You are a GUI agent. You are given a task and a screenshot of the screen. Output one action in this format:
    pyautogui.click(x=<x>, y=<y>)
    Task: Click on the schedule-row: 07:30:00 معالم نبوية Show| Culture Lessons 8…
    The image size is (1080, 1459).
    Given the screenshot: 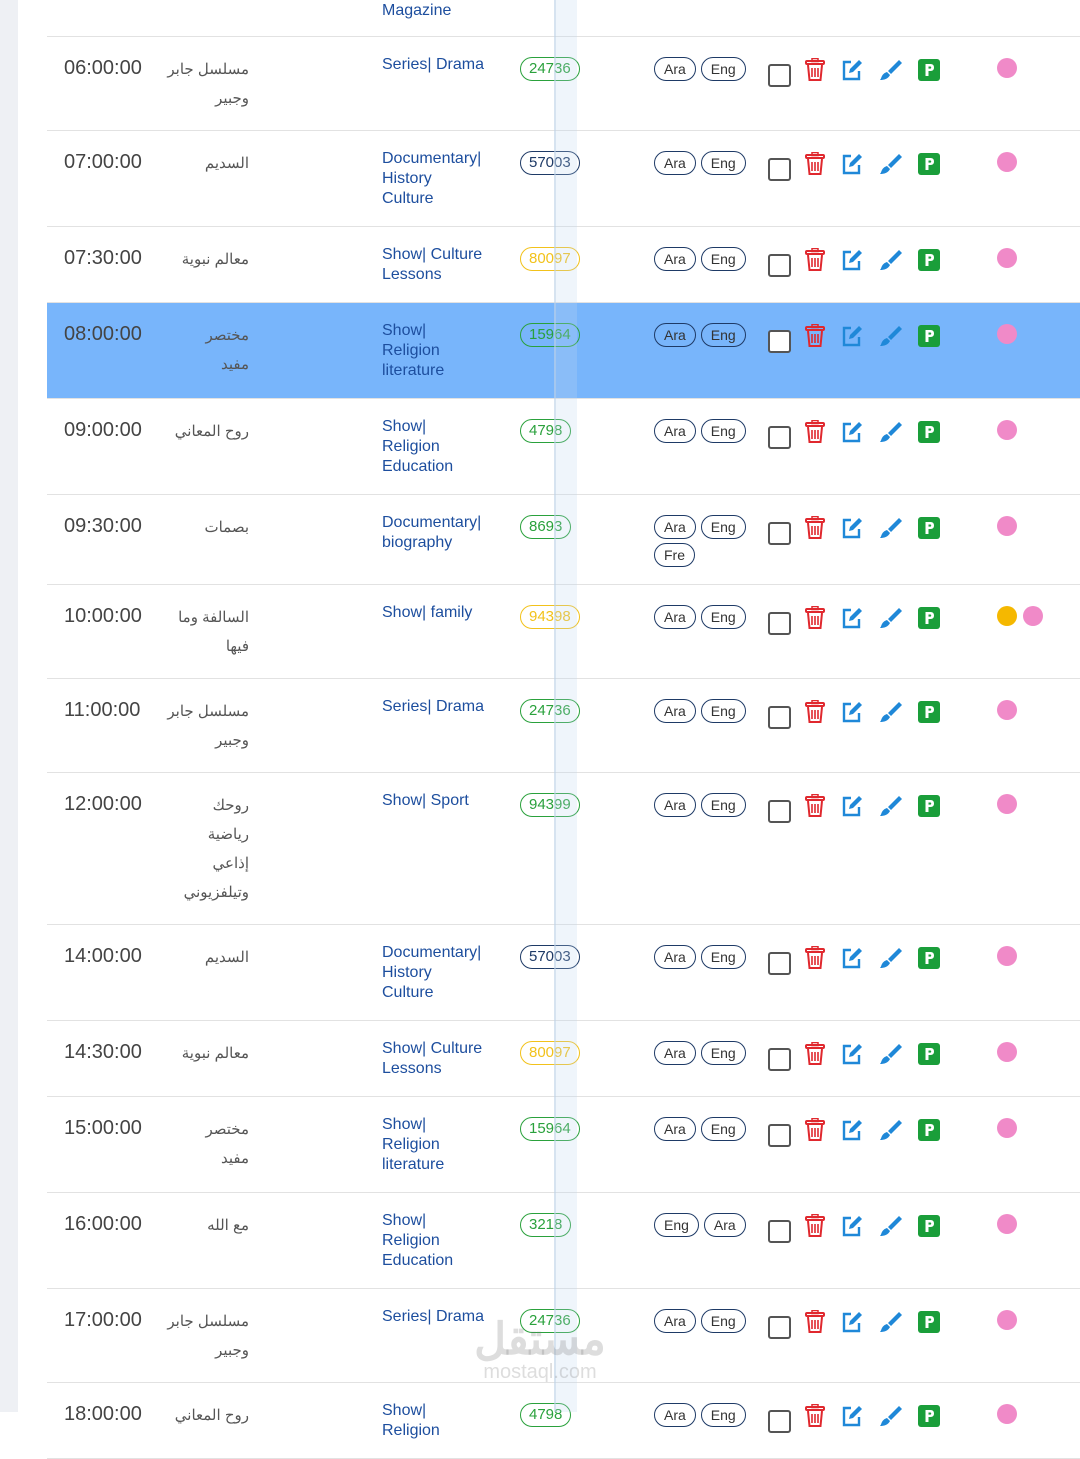 What is the action you would take?
    pyautogui.click(x=563, y=265)
    